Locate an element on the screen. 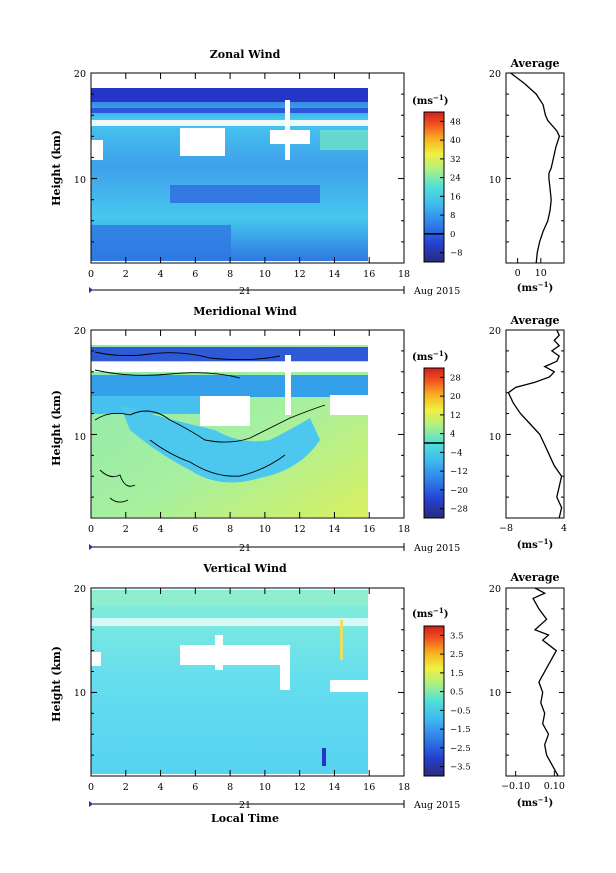 This screenshot has width=616, height=873. vertical-wind-field is located at coordinates (229, 682).